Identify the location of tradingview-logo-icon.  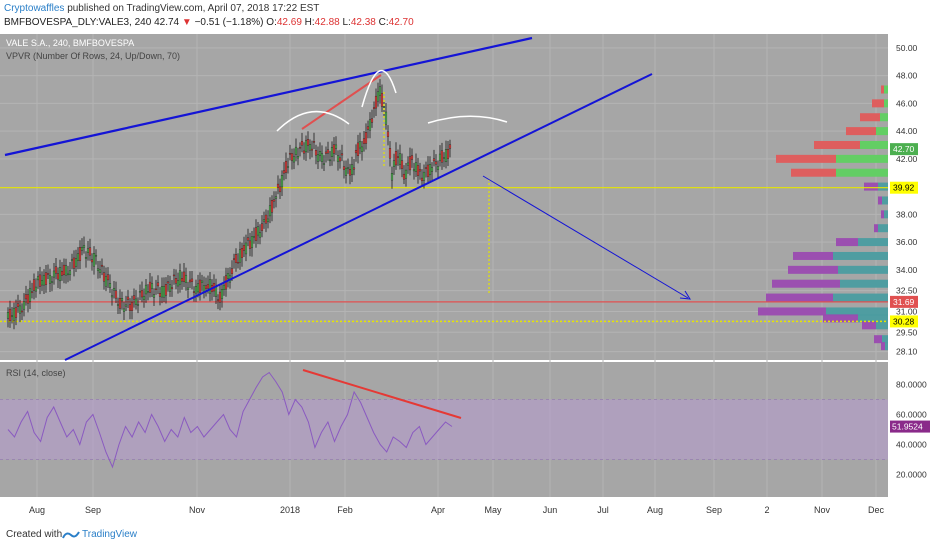
(71, 537).